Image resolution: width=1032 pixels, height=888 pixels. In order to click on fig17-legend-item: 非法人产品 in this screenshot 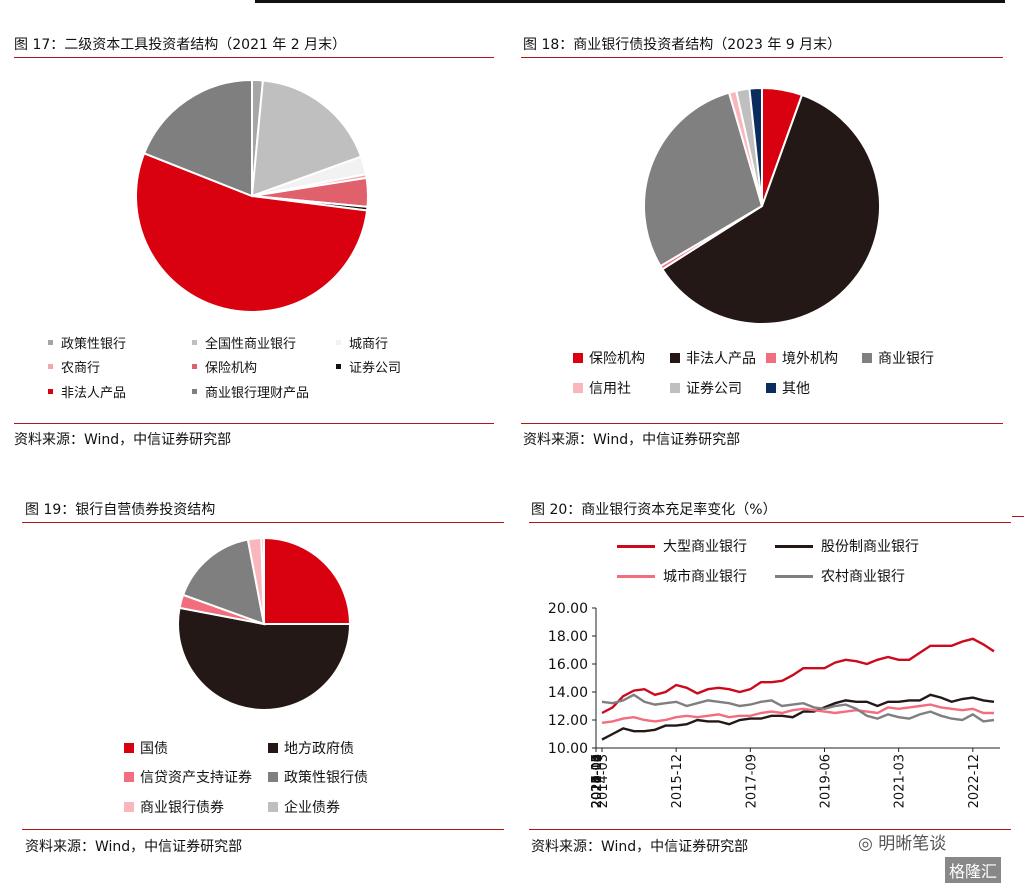, I will do `click(87, 391)`.